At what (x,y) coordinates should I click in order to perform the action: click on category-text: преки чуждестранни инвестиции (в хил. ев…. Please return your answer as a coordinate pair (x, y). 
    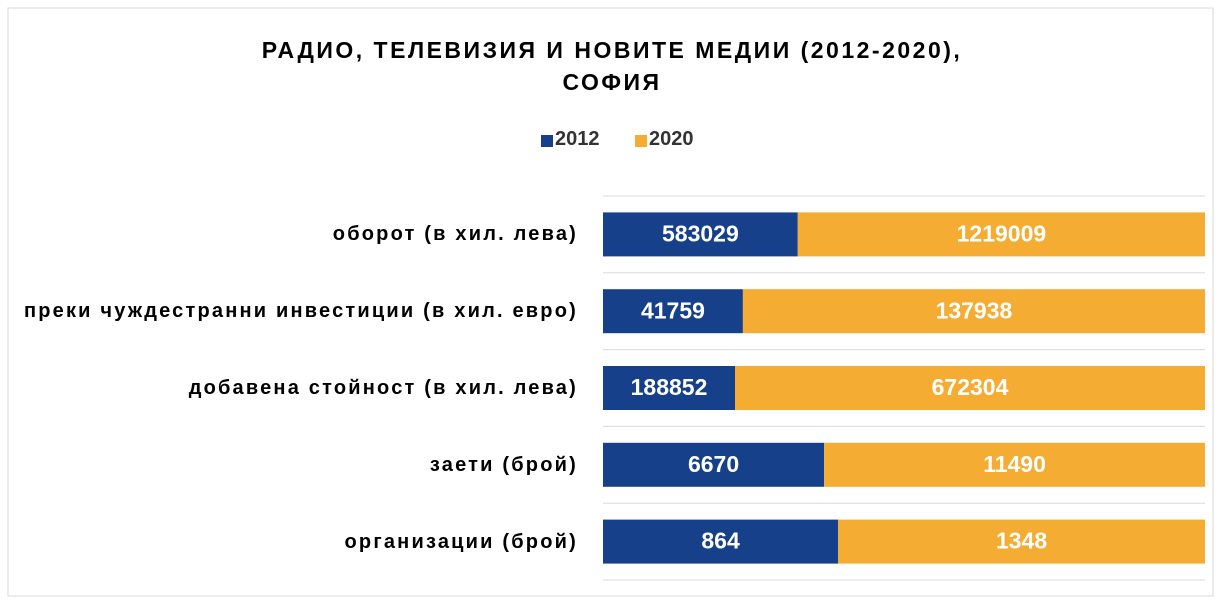
    Looking at the image, I should click on (300, 311).